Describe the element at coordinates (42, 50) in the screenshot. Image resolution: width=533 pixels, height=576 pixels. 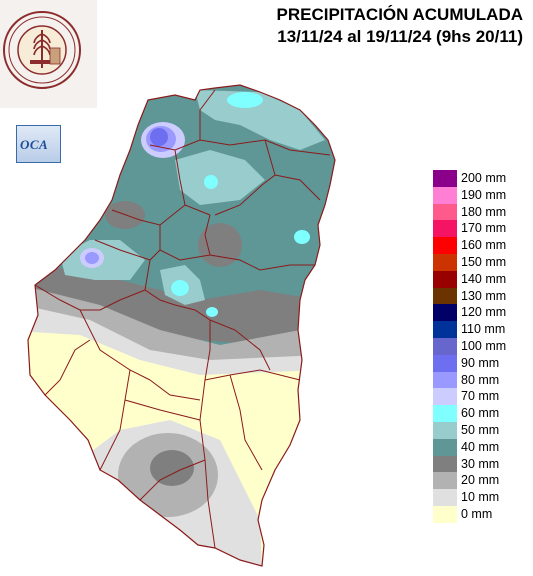
I see `wheat-seal-icon` at that location.